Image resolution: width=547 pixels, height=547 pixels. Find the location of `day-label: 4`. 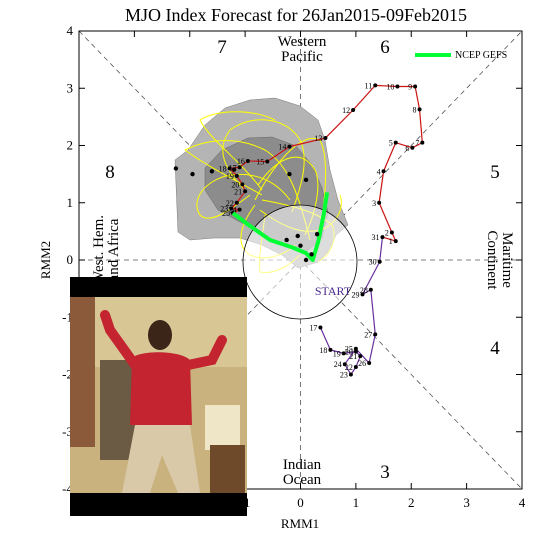

day-label: 4 is located at coordinates (379, 171).